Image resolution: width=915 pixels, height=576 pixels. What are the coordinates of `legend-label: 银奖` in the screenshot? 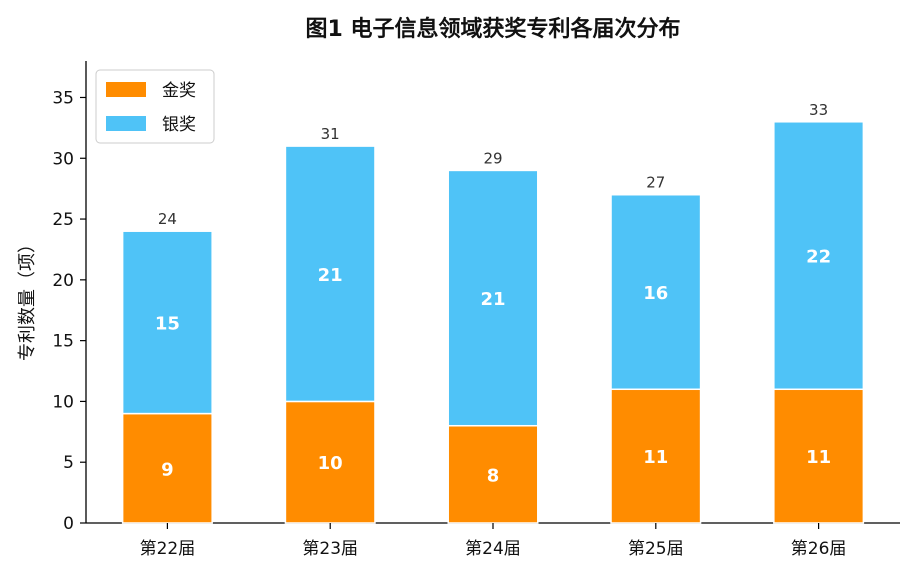 It's located at (179, 125).